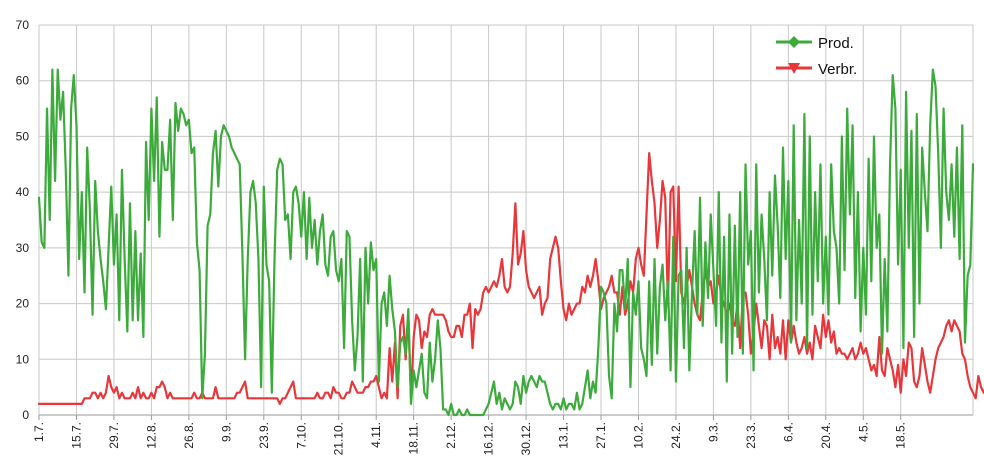 The image size is (984, 469). Describe the element at coordinates (23, 304) in the screenshot. I see `y-tick-label: 20` at that location.